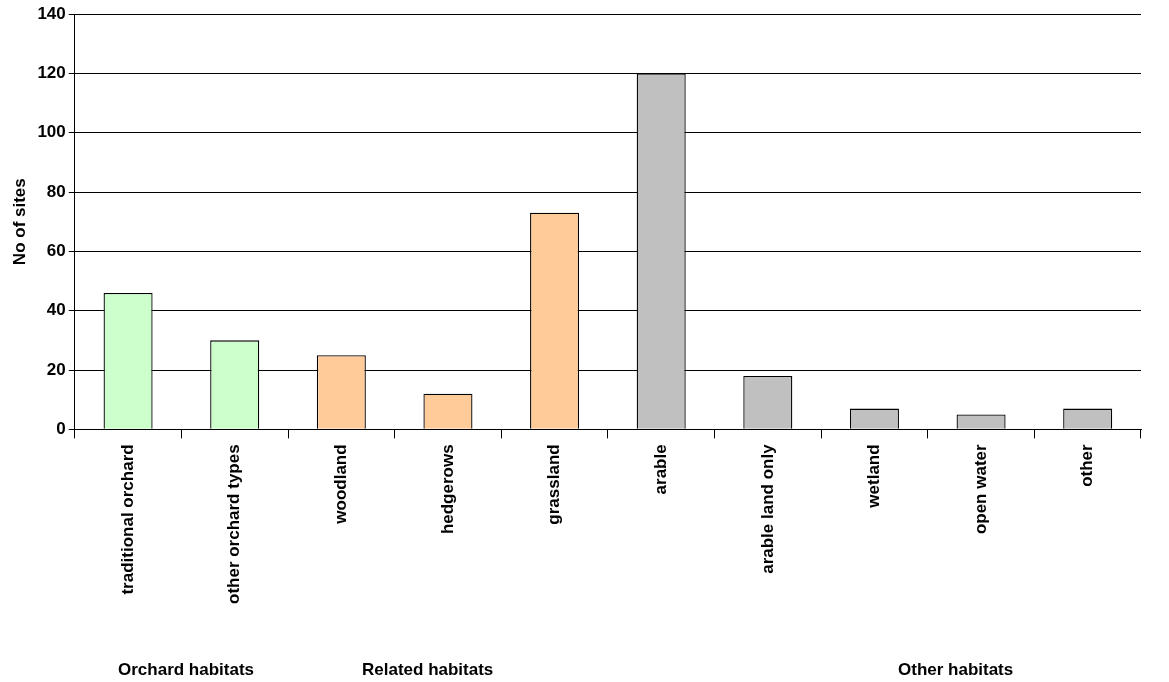 The image size is (1169, 682). What do you see at coordinates (56, 310) in the screenshot?
I see `y-tick-label: 40` at bounding box center [56, 310].